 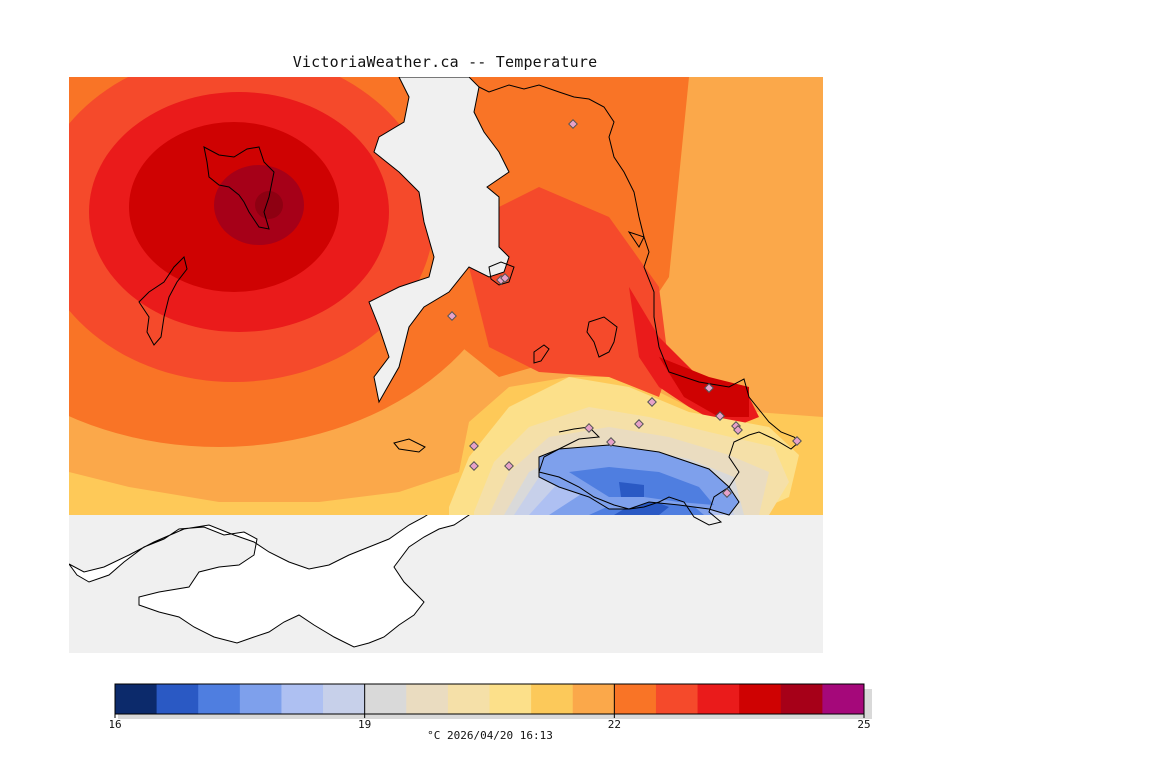 I want to click on colorbar-caption: °C 2026/04/20 16:13, so click(x=490, y=735).